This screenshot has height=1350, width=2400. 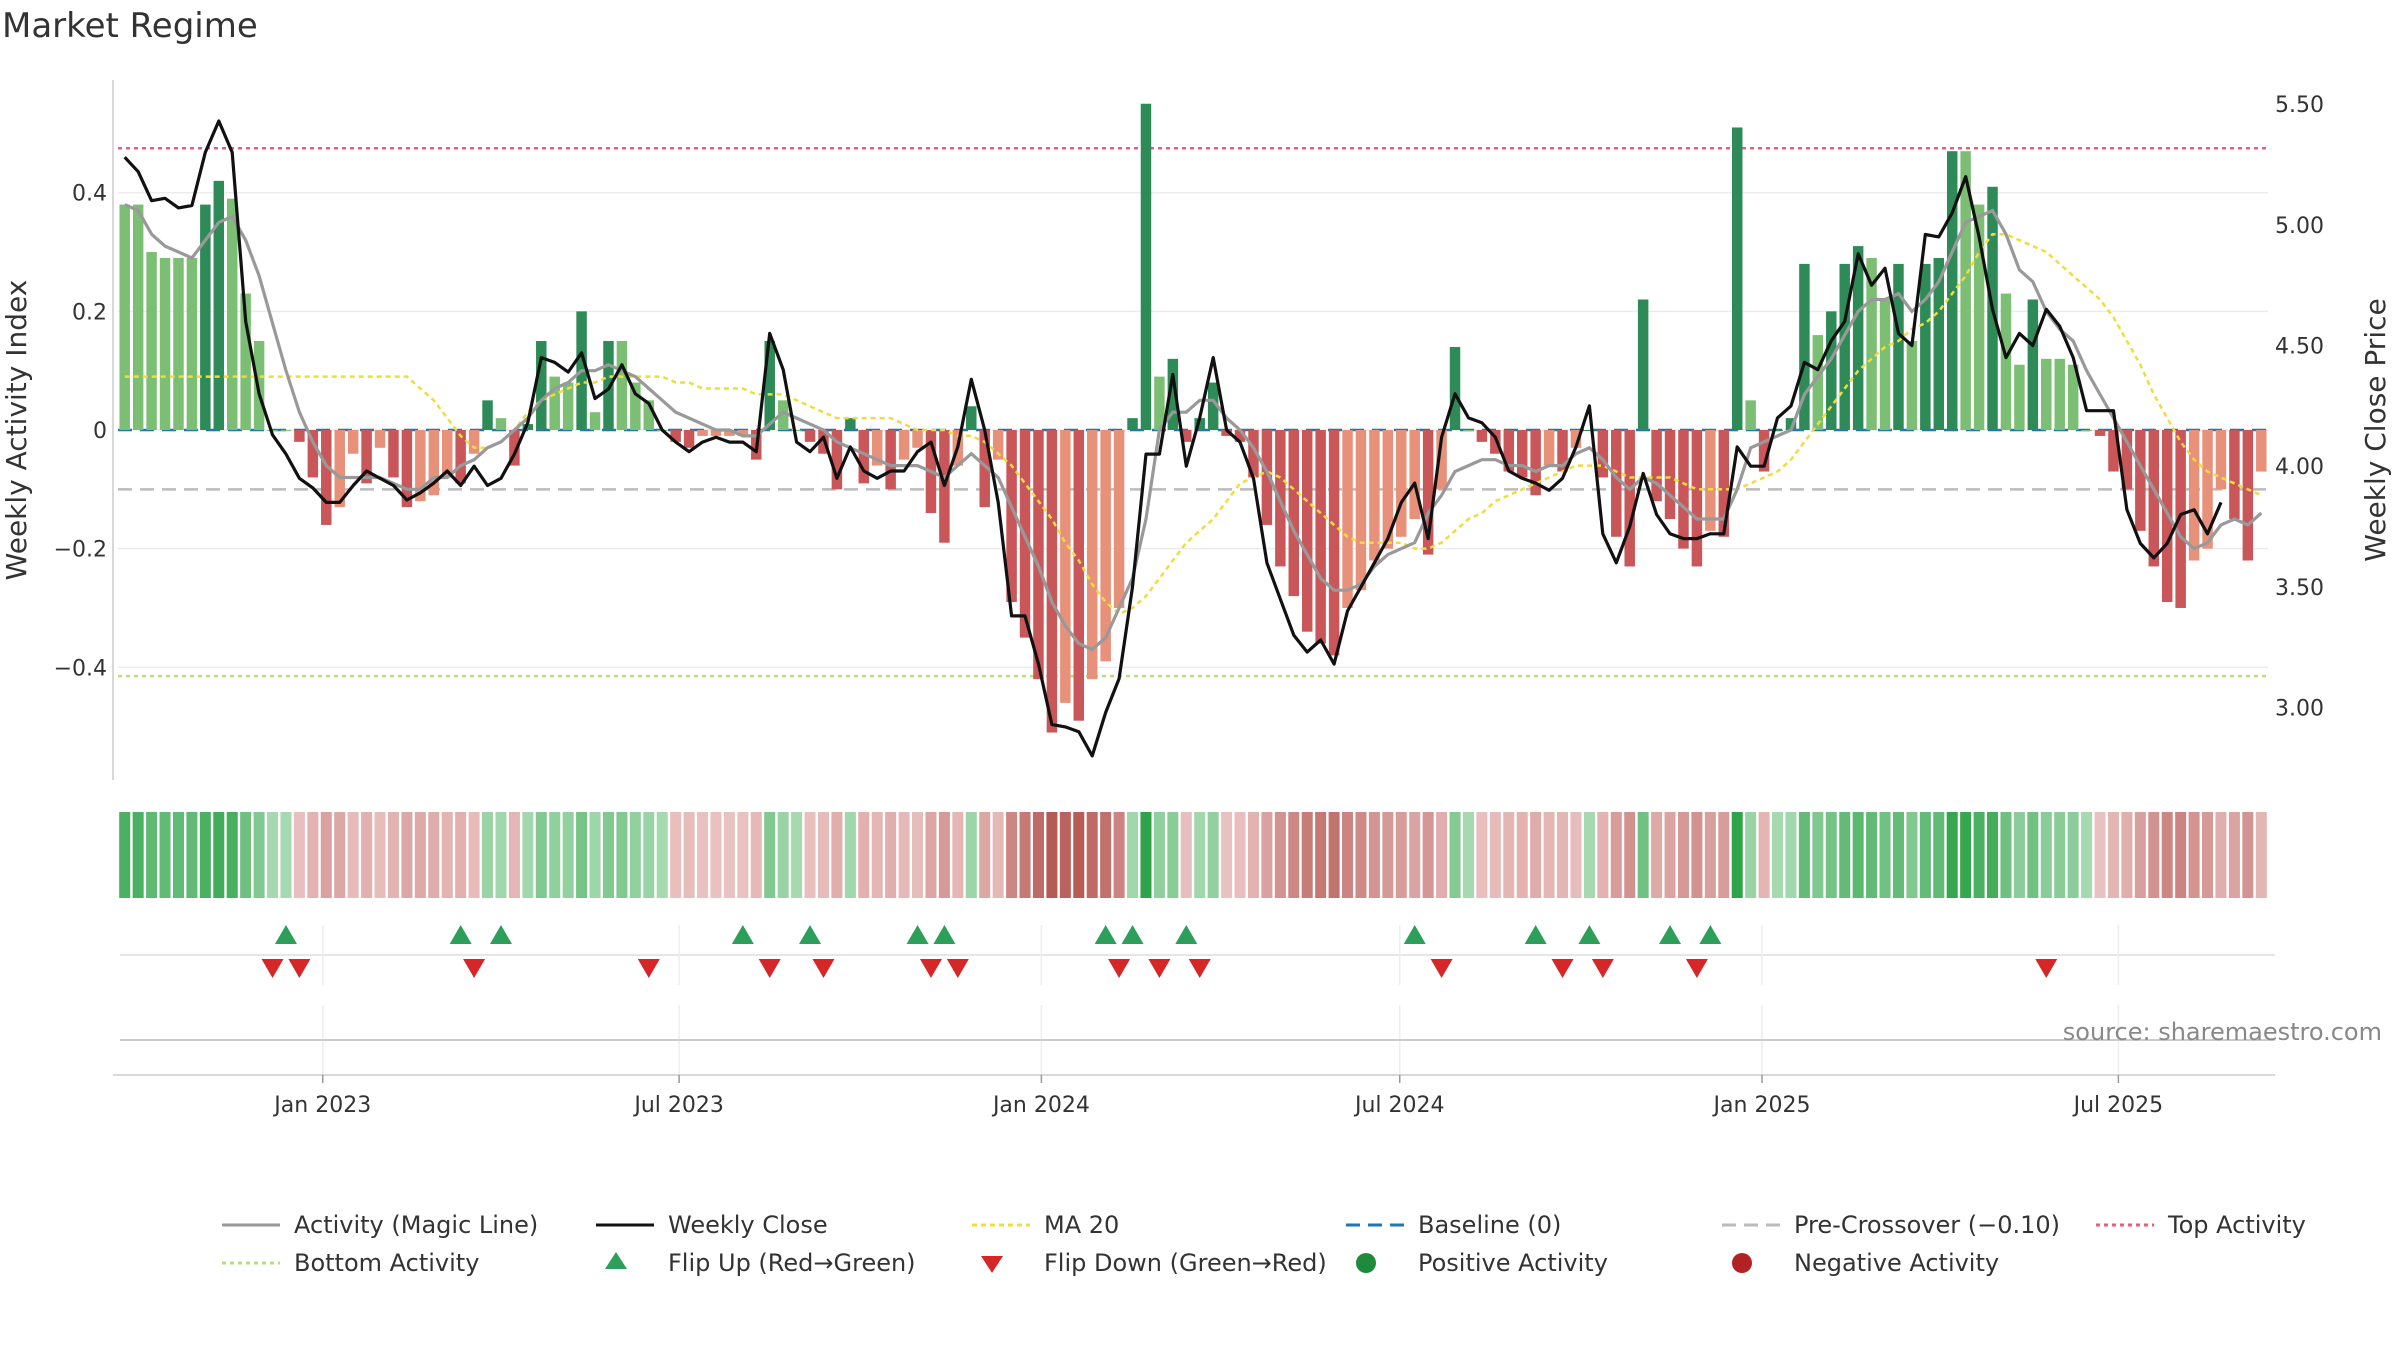 I want to click on legend-label: Flip Up (Red→Green), so click(x=792, y=1263).